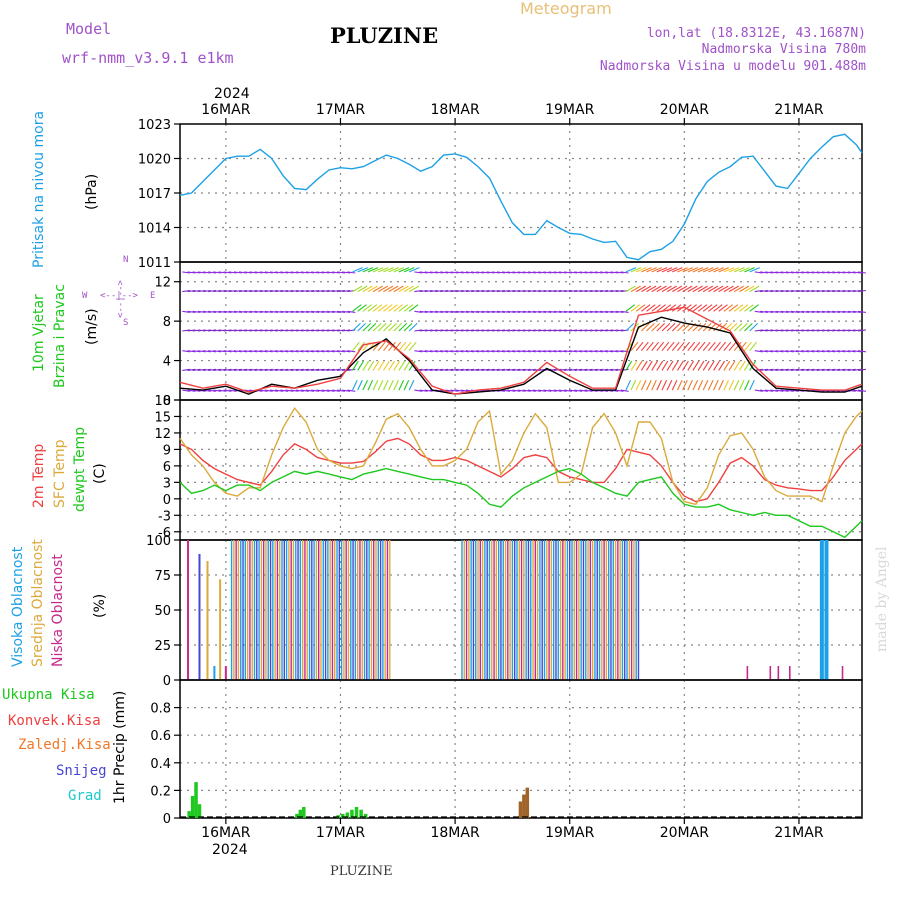 The height and width of the screenshot is (900, 900). Describe the element at coordinates (521, 470) in the screenshot. I see `temperature-frame` at that location.